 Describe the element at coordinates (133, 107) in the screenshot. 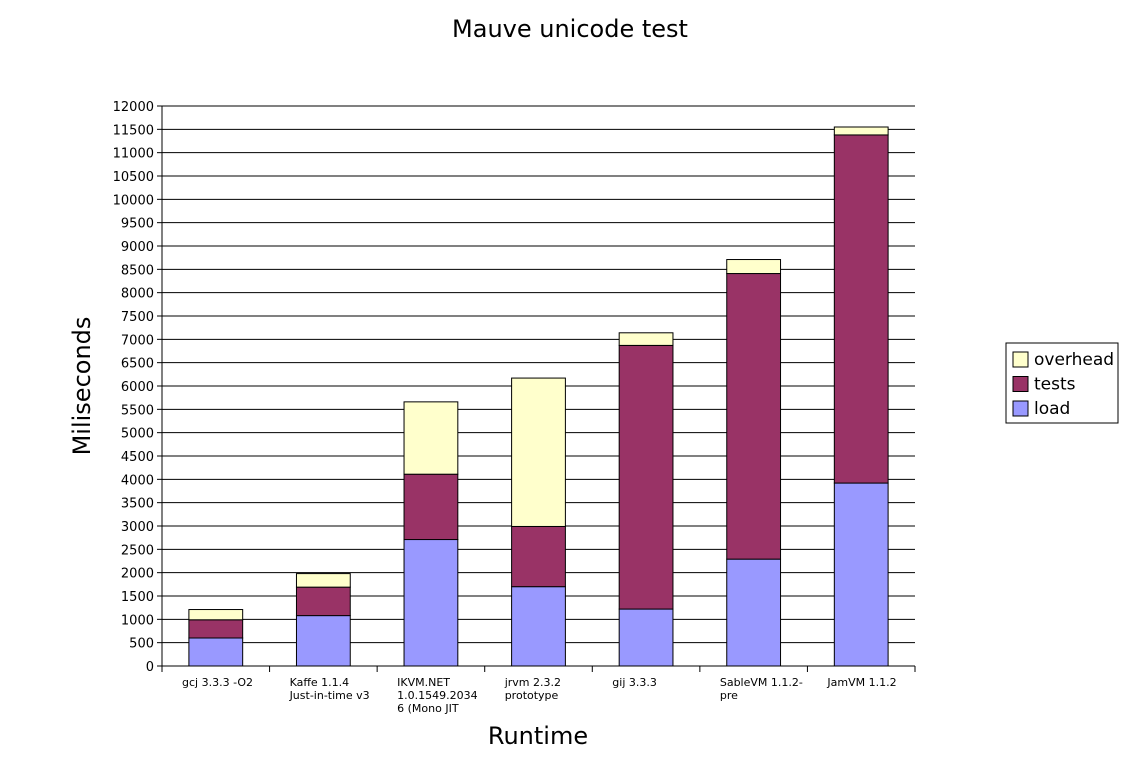

I see `y-tick-label: 12000` at that location.